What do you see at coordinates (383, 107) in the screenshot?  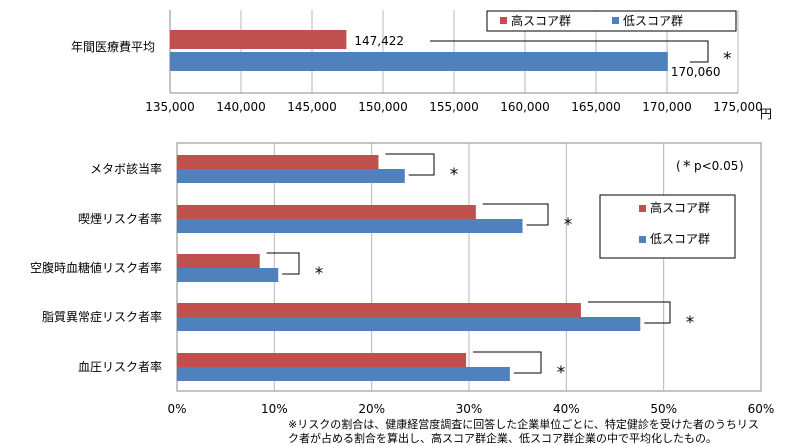 I see `x-tick-label: 150,000` at bounding box center [383, 107].